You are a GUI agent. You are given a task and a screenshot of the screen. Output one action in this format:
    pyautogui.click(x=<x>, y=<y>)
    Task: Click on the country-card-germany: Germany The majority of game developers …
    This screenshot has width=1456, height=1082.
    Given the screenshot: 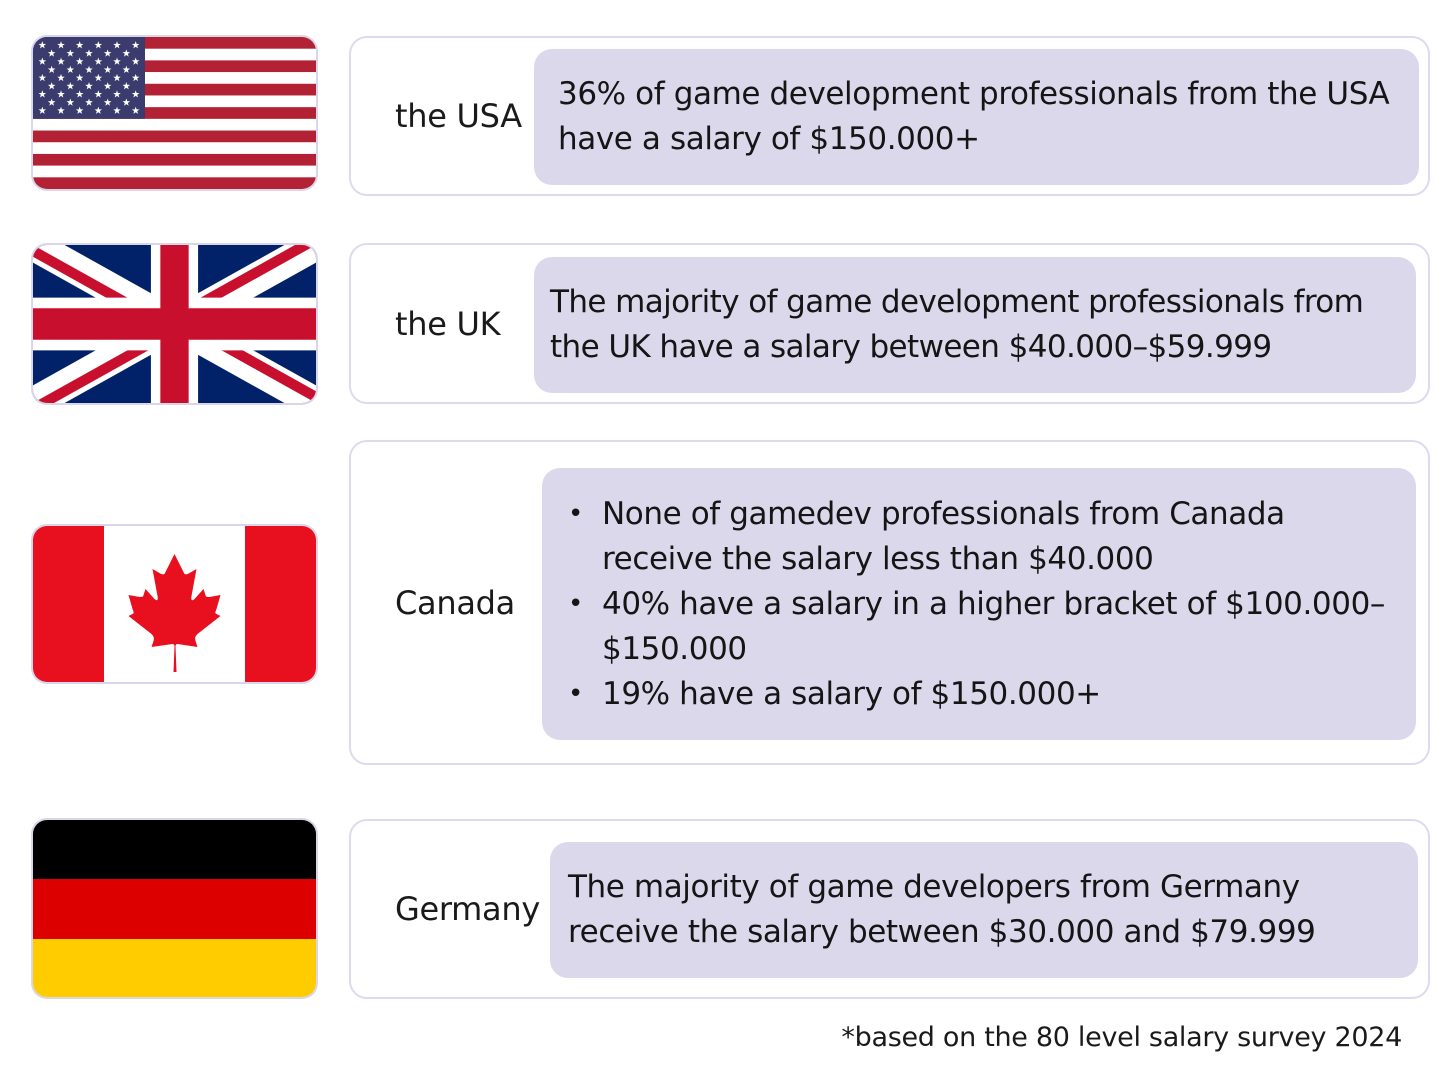 What is the action you would take?
    pyautogui.click(x=889, y=909)
    